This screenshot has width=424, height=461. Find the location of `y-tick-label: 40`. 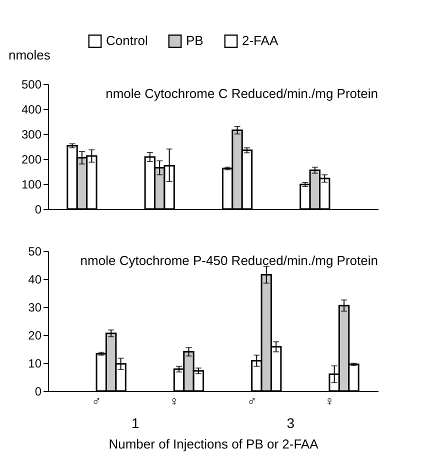

y-tick-label: 40 is located at coordinates (35, 279).